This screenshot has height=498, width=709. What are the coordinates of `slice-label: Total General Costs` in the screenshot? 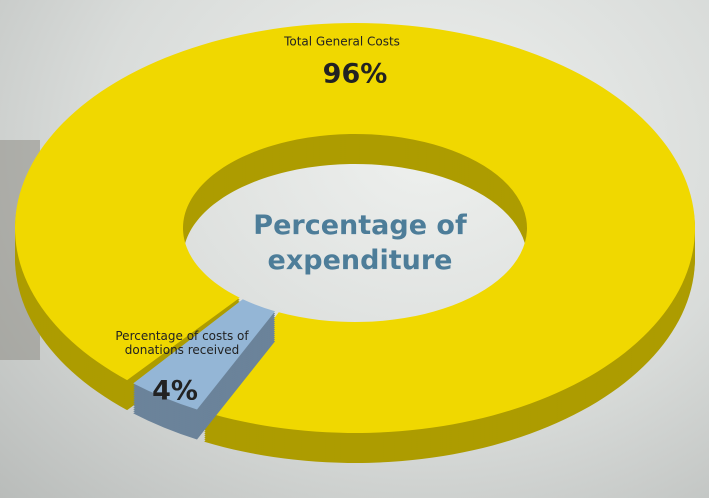 It's located at (341, 42).